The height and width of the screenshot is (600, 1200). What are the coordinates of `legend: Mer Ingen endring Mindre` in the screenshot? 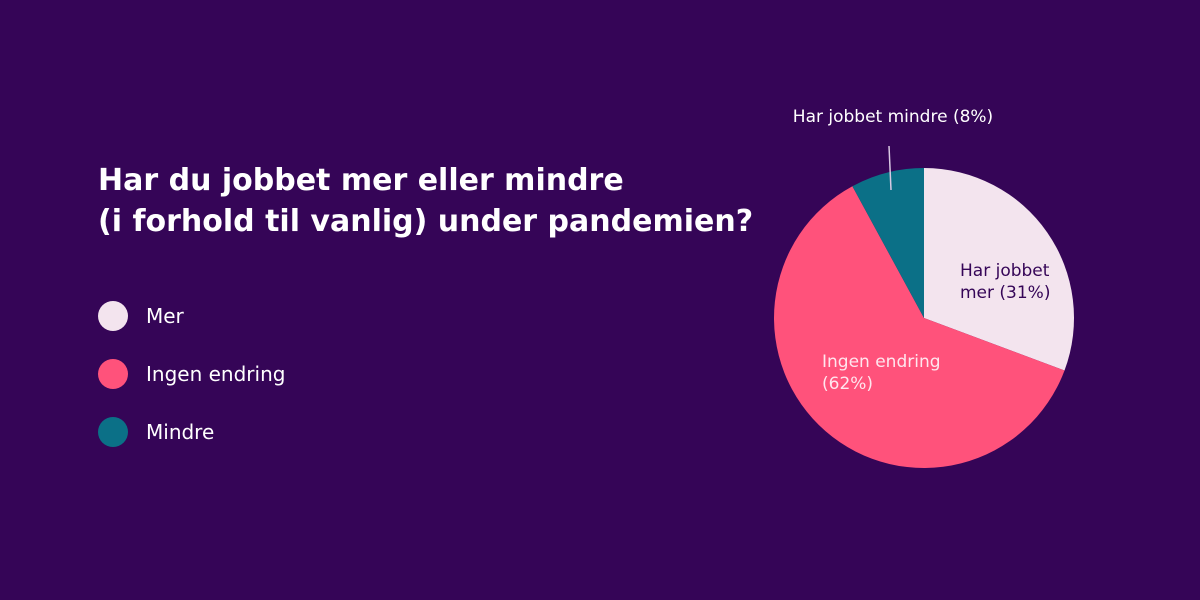 It's located at (191, 387).